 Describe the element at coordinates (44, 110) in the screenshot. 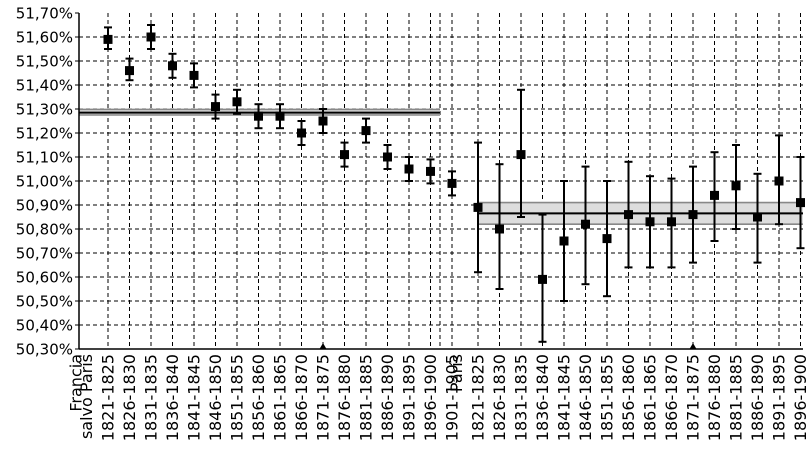

I see `y-tick-label: 51,30%` at that location.